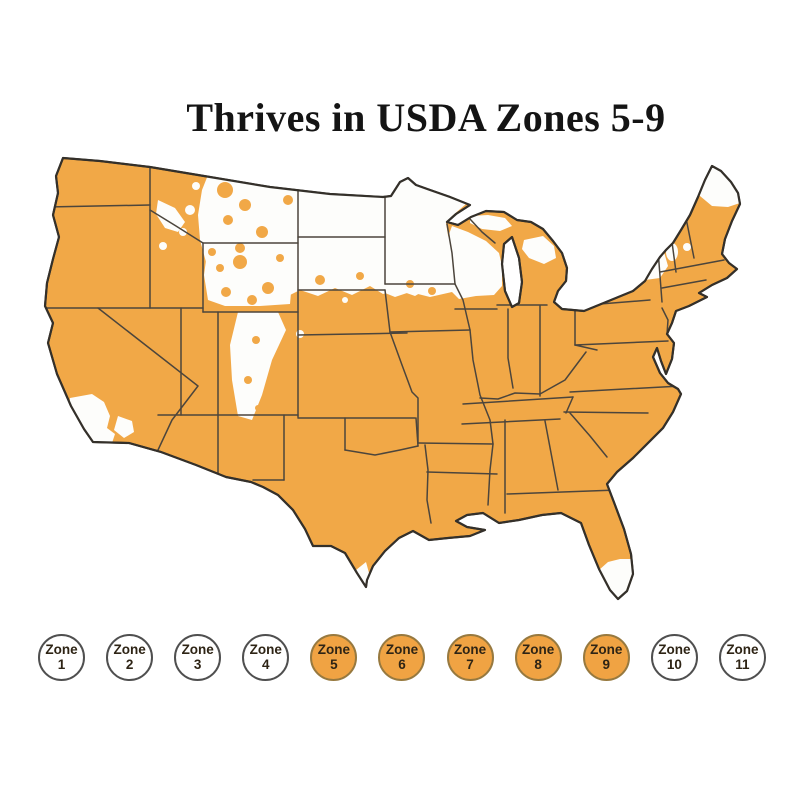  What do you see at coordinates (129, 664) in the screenshot?
I see `legend-zone-number: 2` at bounding box center [129, 664].